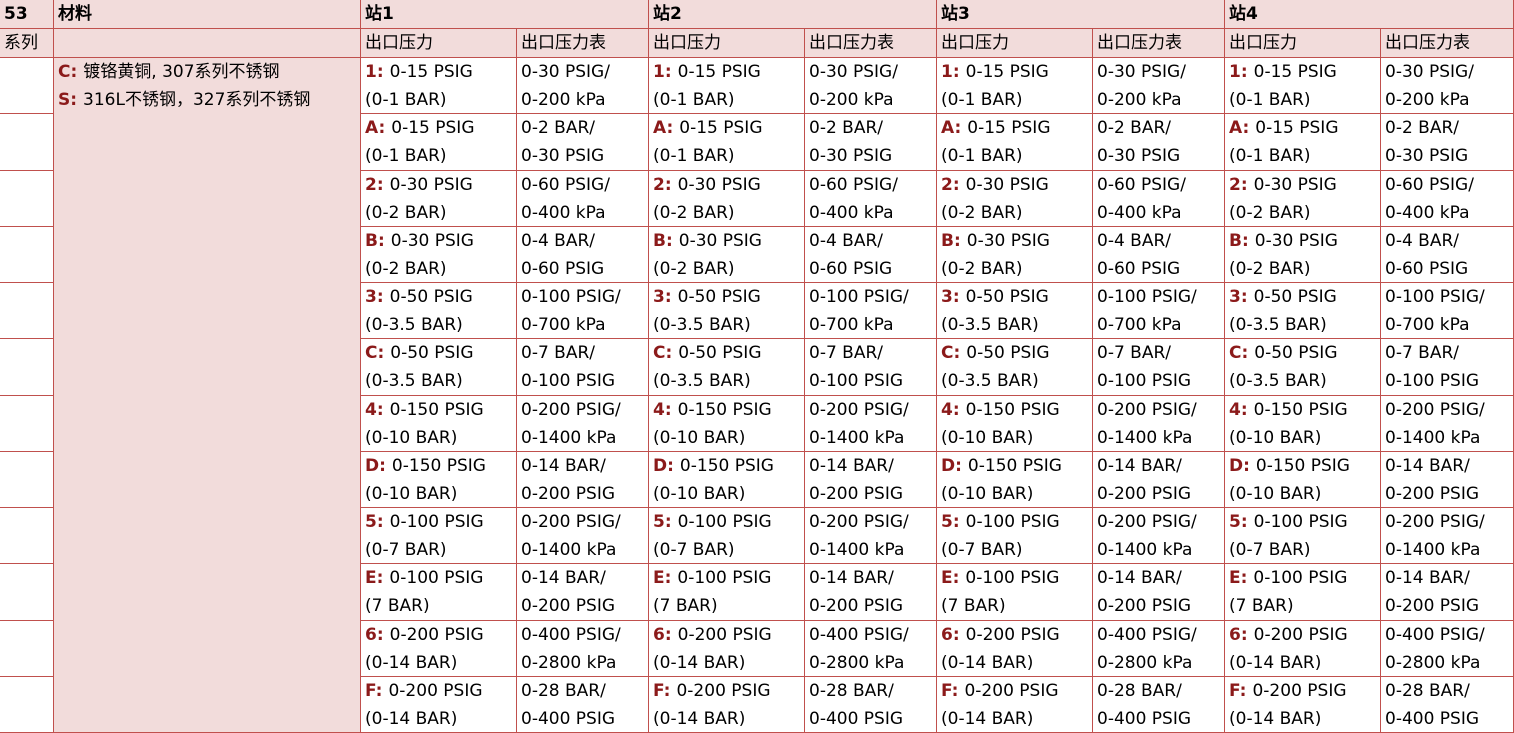  What do you see at coordinates (1427, 690) in the screenshot?
I see `gauge-range: 0-28 BAR/` at bounding box center [1427, 690].